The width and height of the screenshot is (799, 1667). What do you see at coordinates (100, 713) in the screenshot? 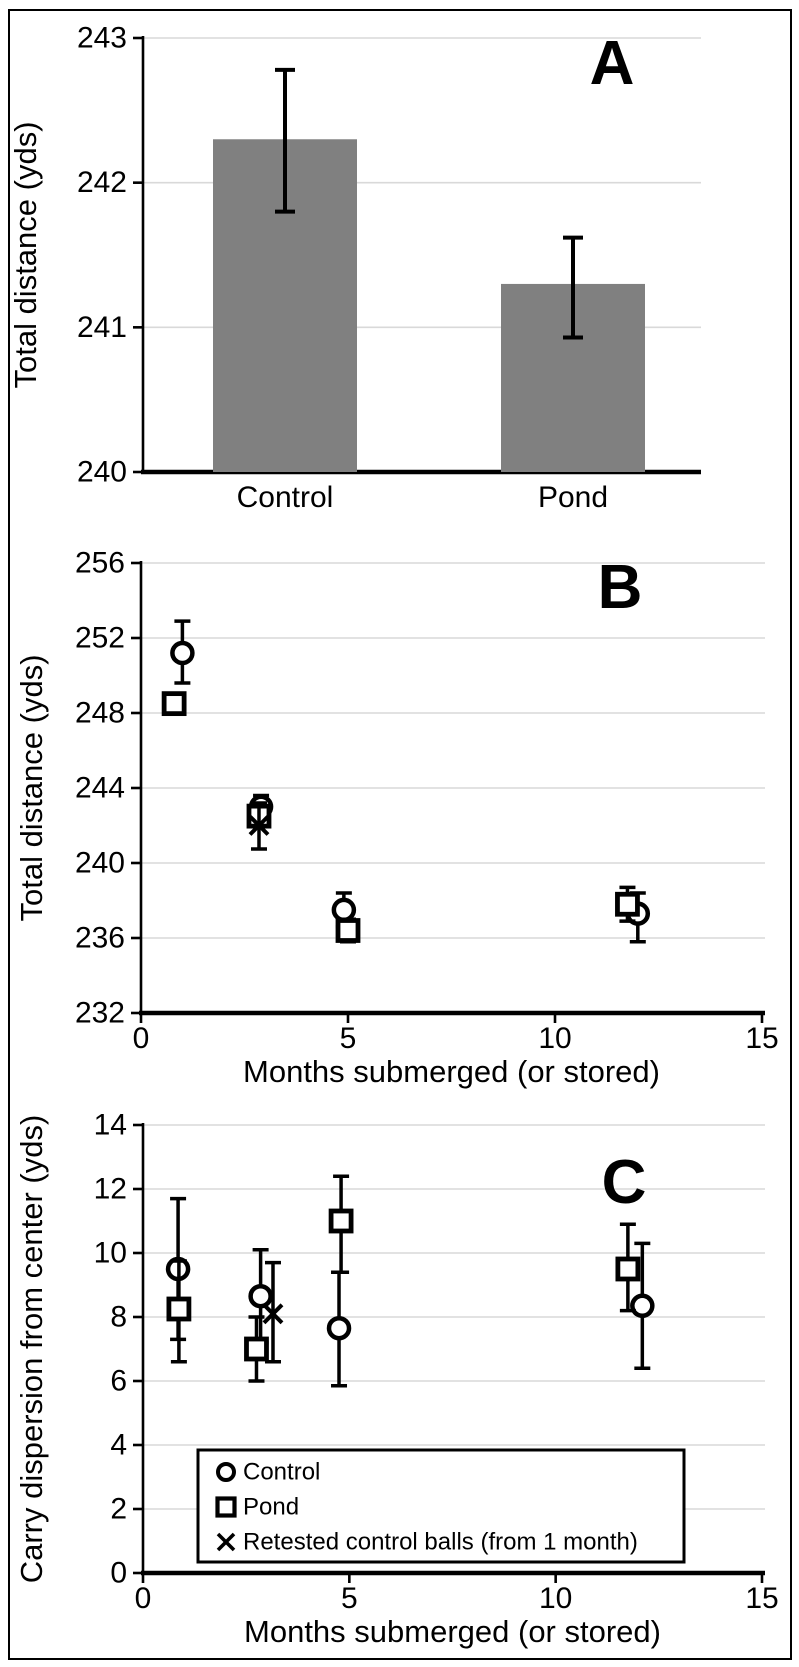
I see `y-tick-label: 248` at bounding box center [100, 713].